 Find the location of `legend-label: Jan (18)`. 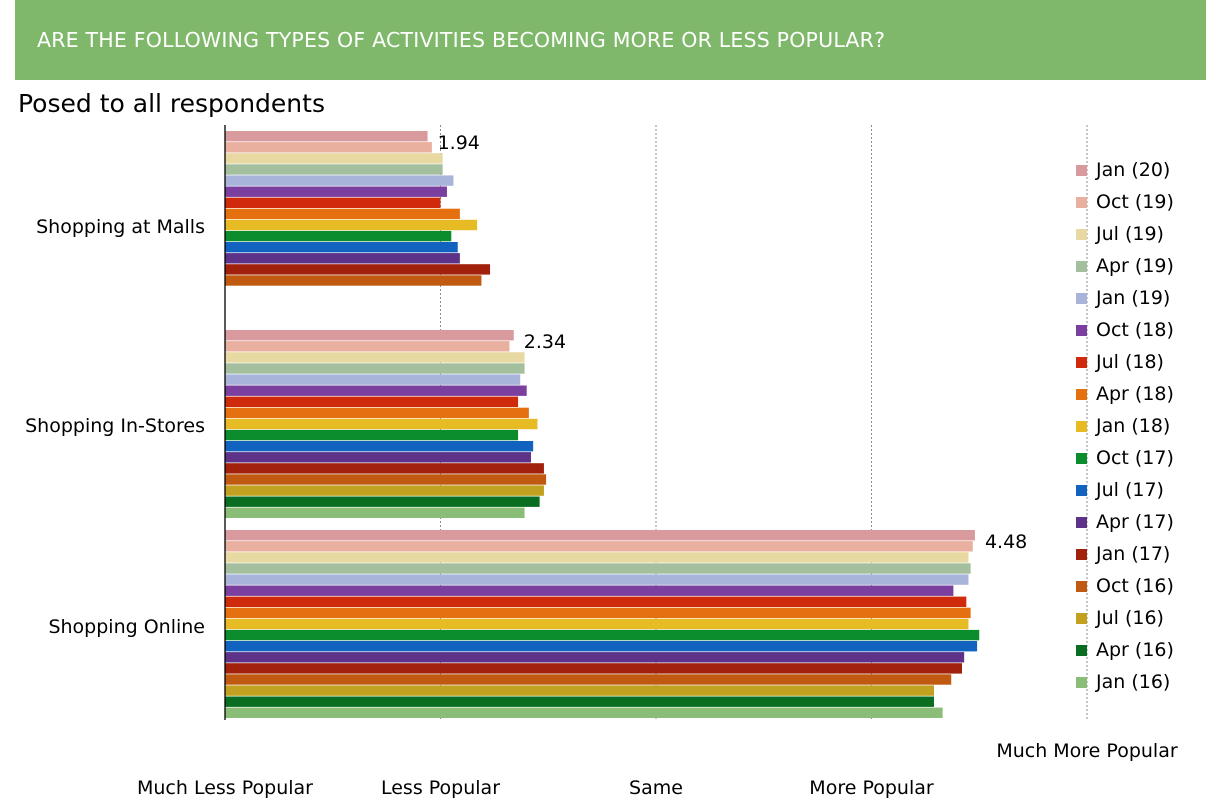

legend-label: Jan (18) is located at coordinates (1133, 426).